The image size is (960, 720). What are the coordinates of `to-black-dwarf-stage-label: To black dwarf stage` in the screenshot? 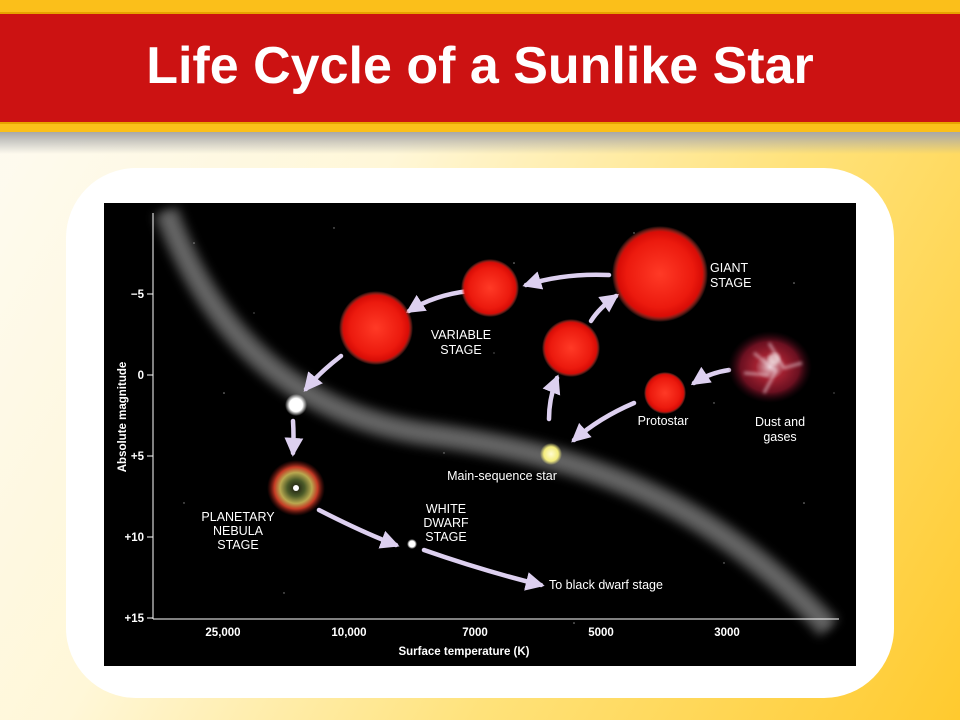 It's located at (606, 585).